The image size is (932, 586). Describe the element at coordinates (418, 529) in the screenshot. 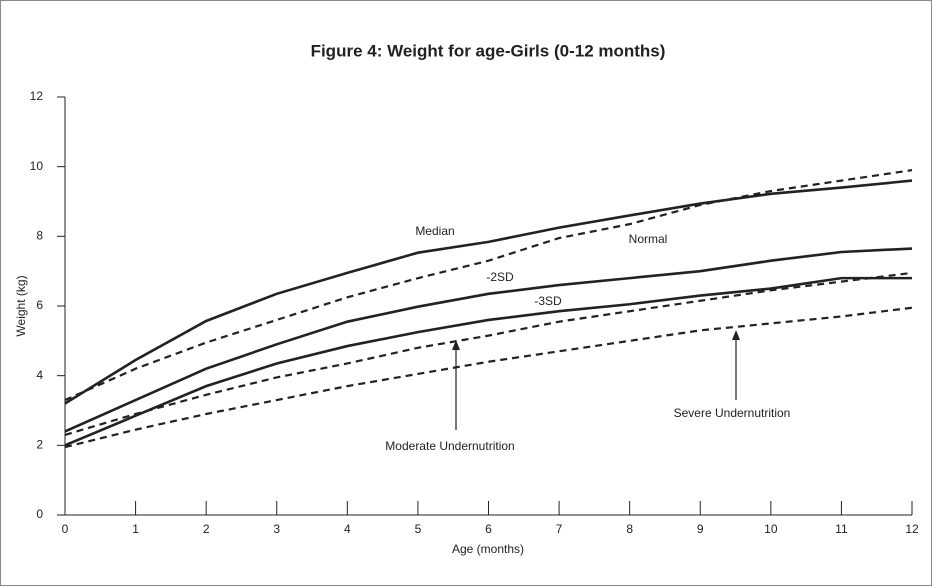

I see `x-tick-label: 5` at that location.